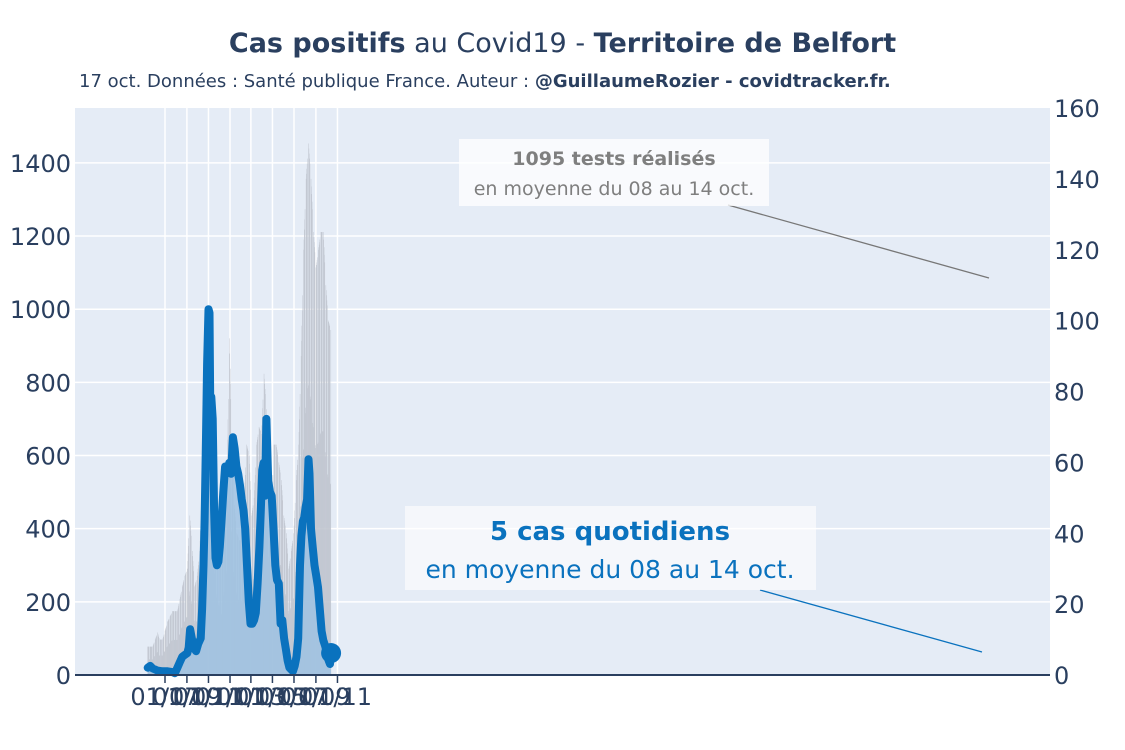 This screenshot has width=1125, height=750. I want to click on tests-annotation-value: 1095 tests réalisés, so click(613, 159).